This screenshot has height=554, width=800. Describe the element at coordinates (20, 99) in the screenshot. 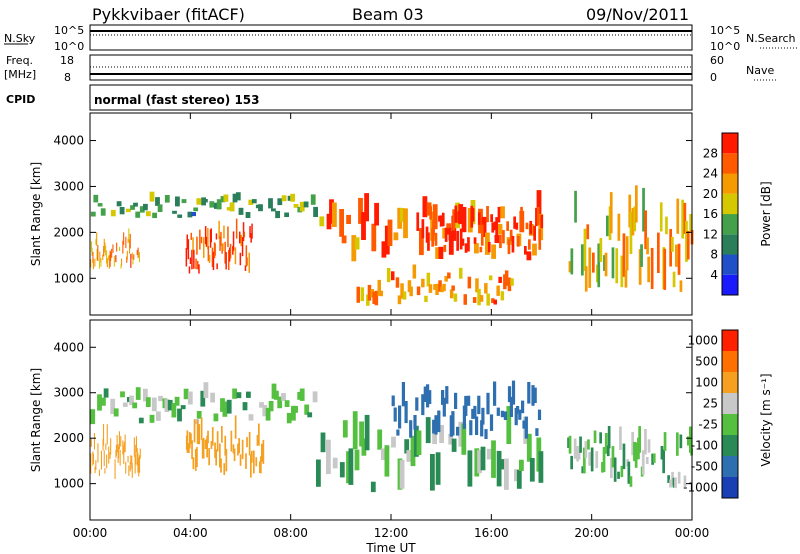

I see `cpid-label: CPID` at that location.